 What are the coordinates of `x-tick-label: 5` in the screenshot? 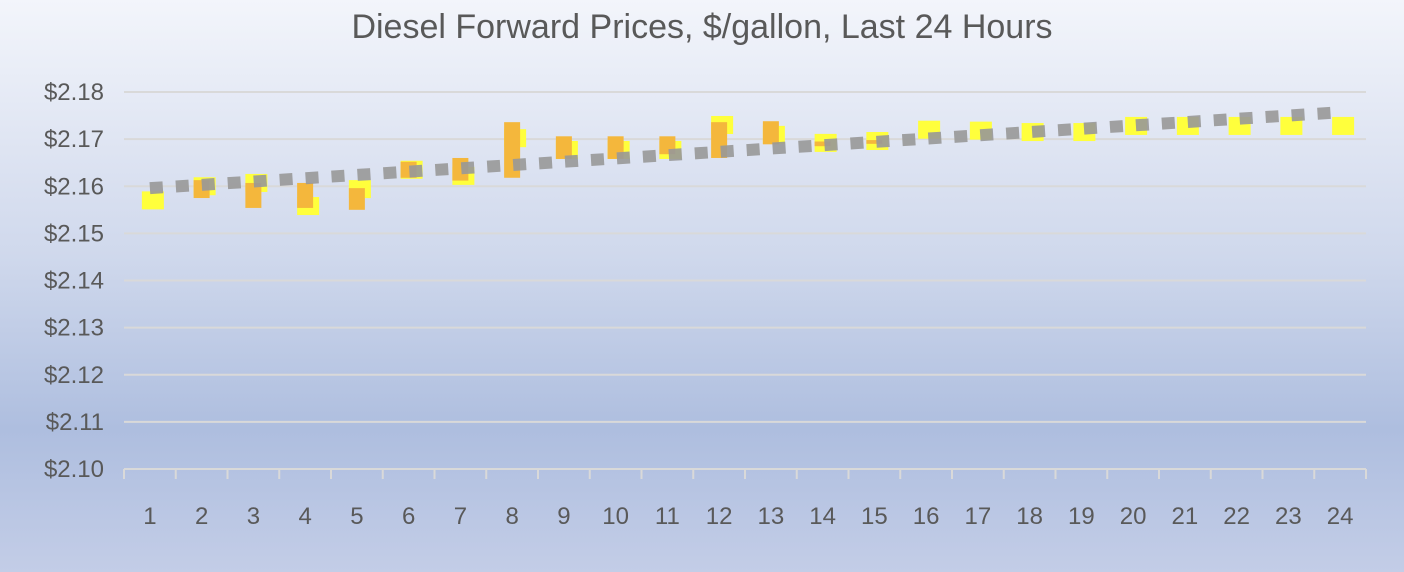 It's located at (356, 516).